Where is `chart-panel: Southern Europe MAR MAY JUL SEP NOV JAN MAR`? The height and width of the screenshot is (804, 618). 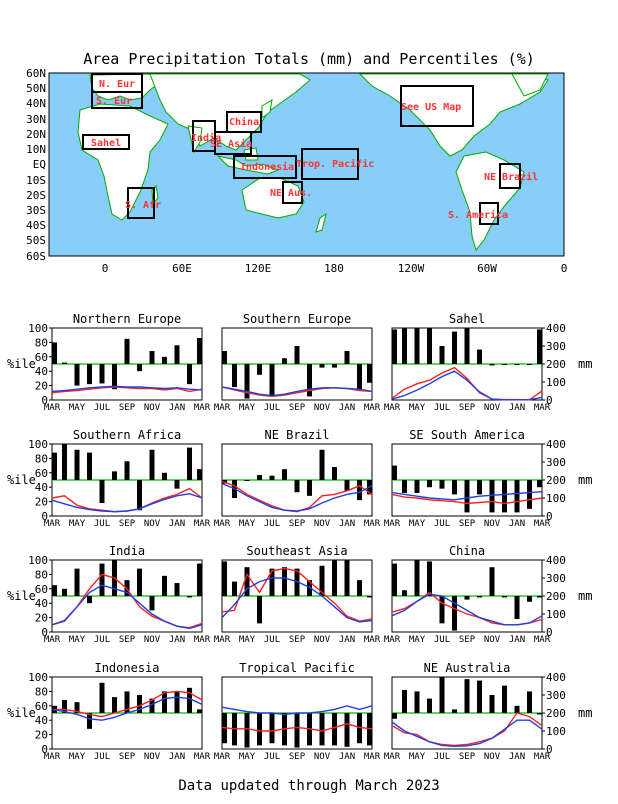 chart-panel: Southern Europe MAR MAY JUL SEP NOV JAN MAR is located at coordinates (297, 362).